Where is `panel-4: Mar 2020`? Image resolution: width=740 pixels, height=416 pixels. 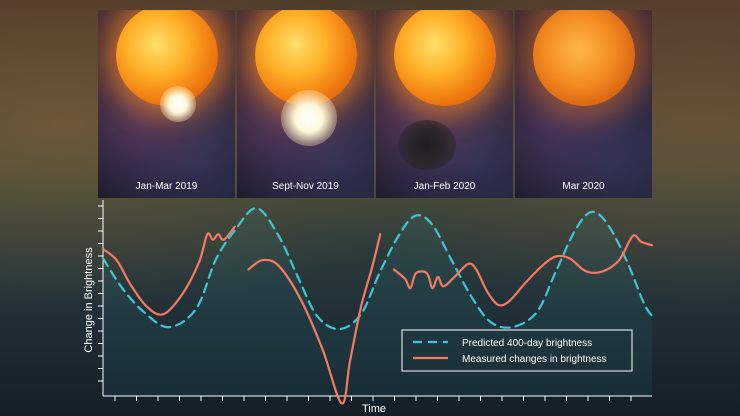
panel-4: Mar 2020 is located at coordinates (583, 104).